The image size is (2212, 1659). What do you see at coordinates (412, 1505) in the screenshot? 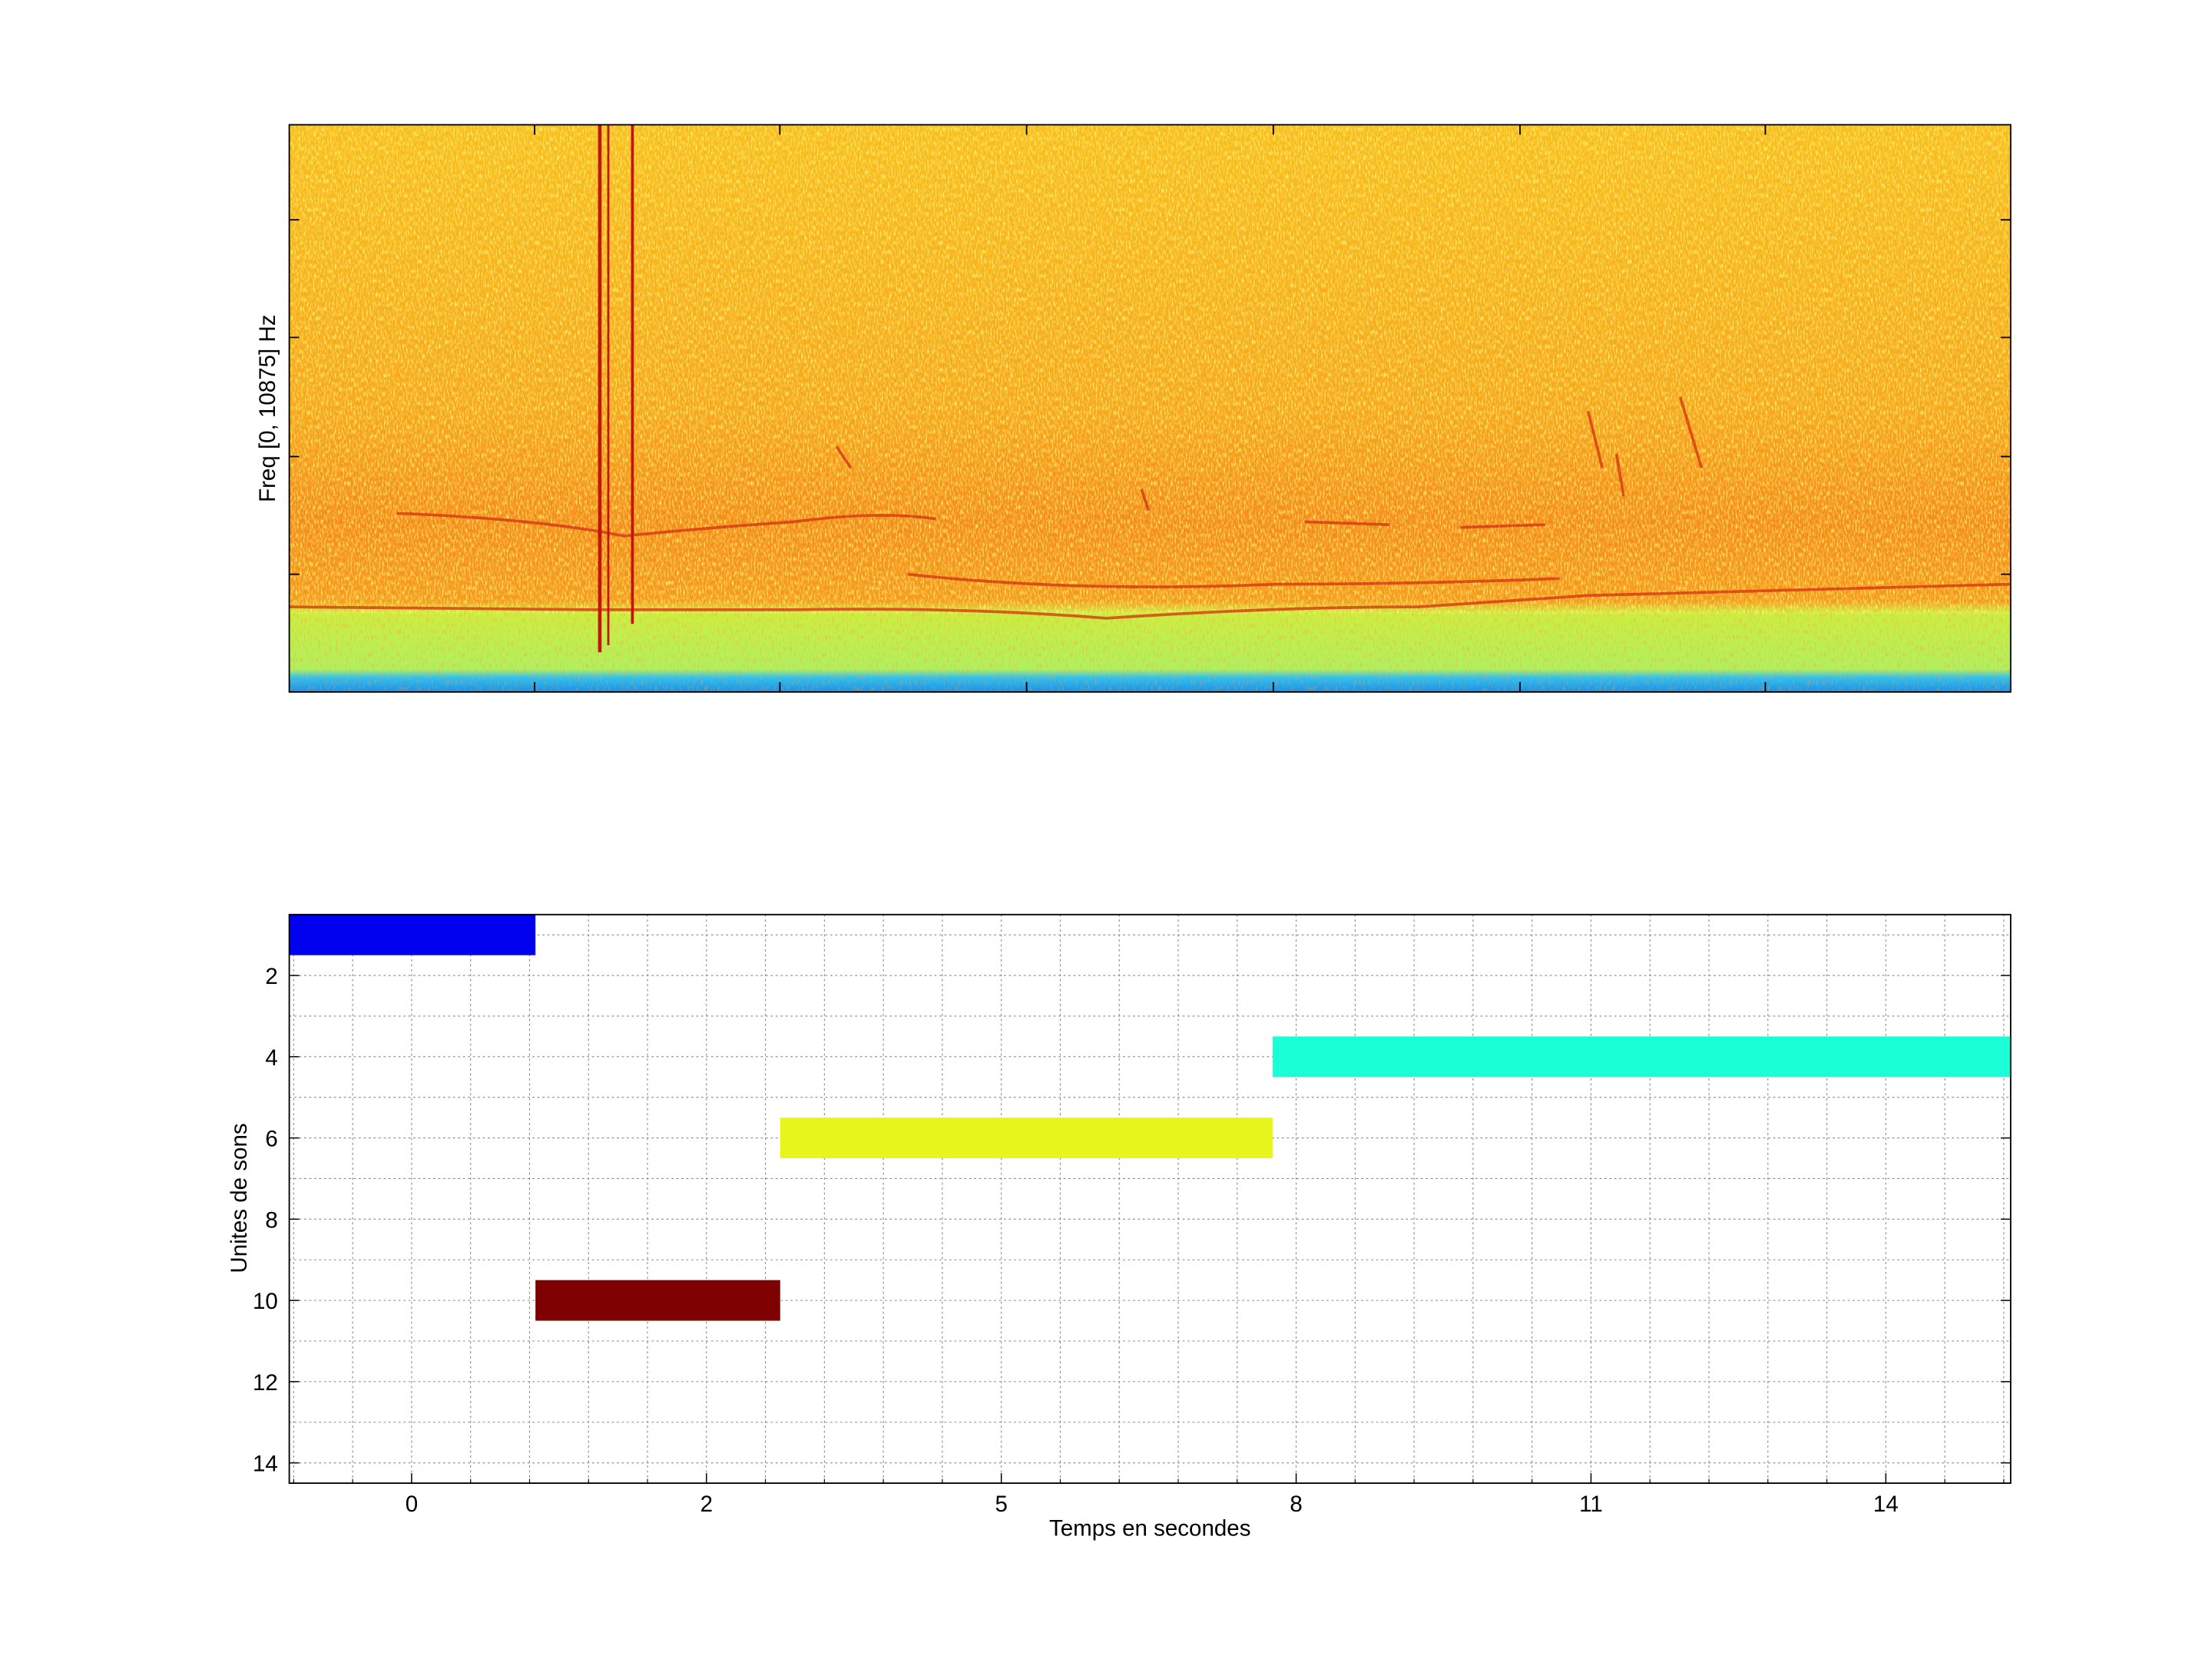
I see `x-tick-label: 0` at bounding box center [412, 1505].